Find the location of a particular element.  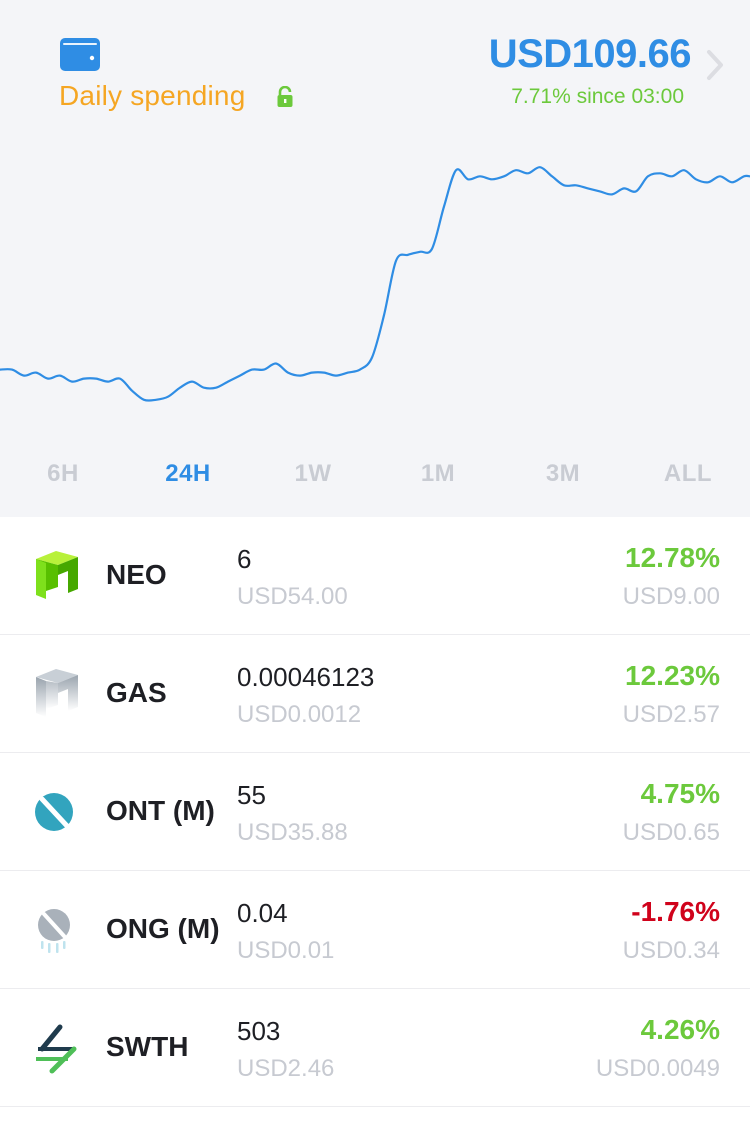

coin-name: ONT (M) is located at coordinates (160, 810).